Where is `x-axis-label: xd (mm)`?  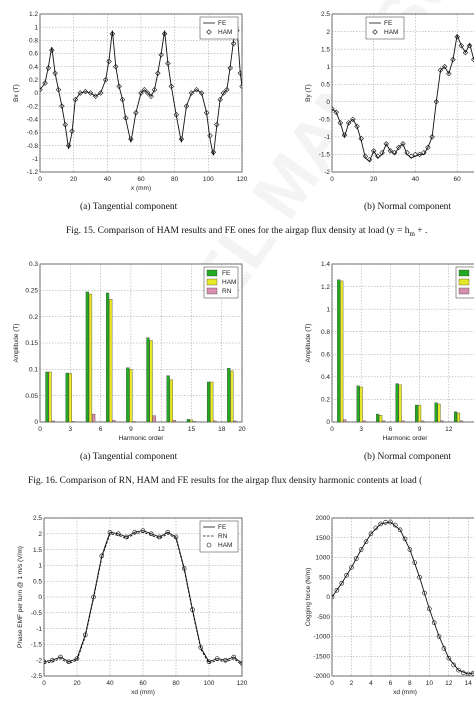 x-axis-label: xd (mm) is located at coordinates (405, 692).